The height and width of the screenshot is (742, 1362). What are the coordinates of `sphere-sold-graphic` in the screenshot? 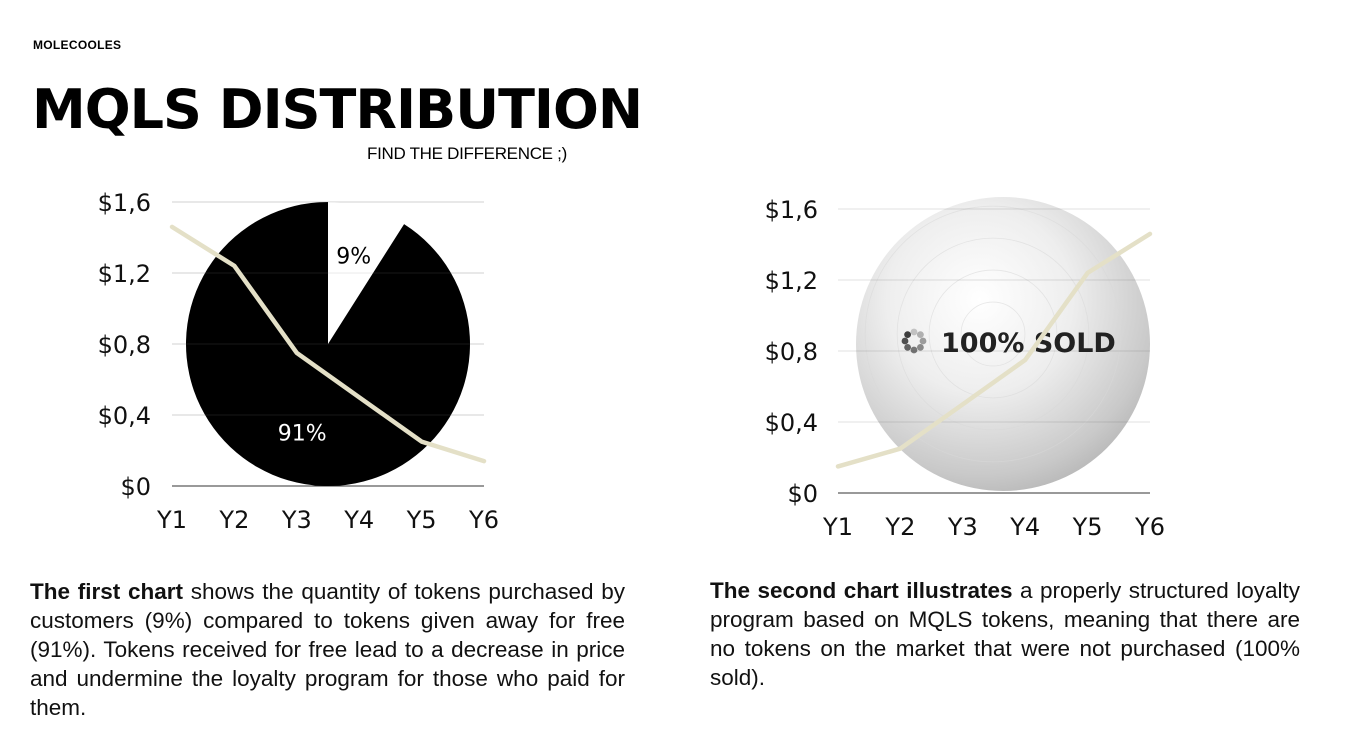 It's located at (1003, 344).